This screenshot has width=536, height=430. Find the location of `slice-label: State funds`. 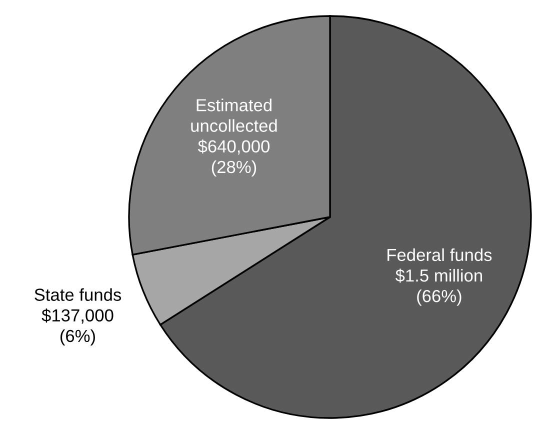

slice-label: State funds is located at coordinates (78, 294).